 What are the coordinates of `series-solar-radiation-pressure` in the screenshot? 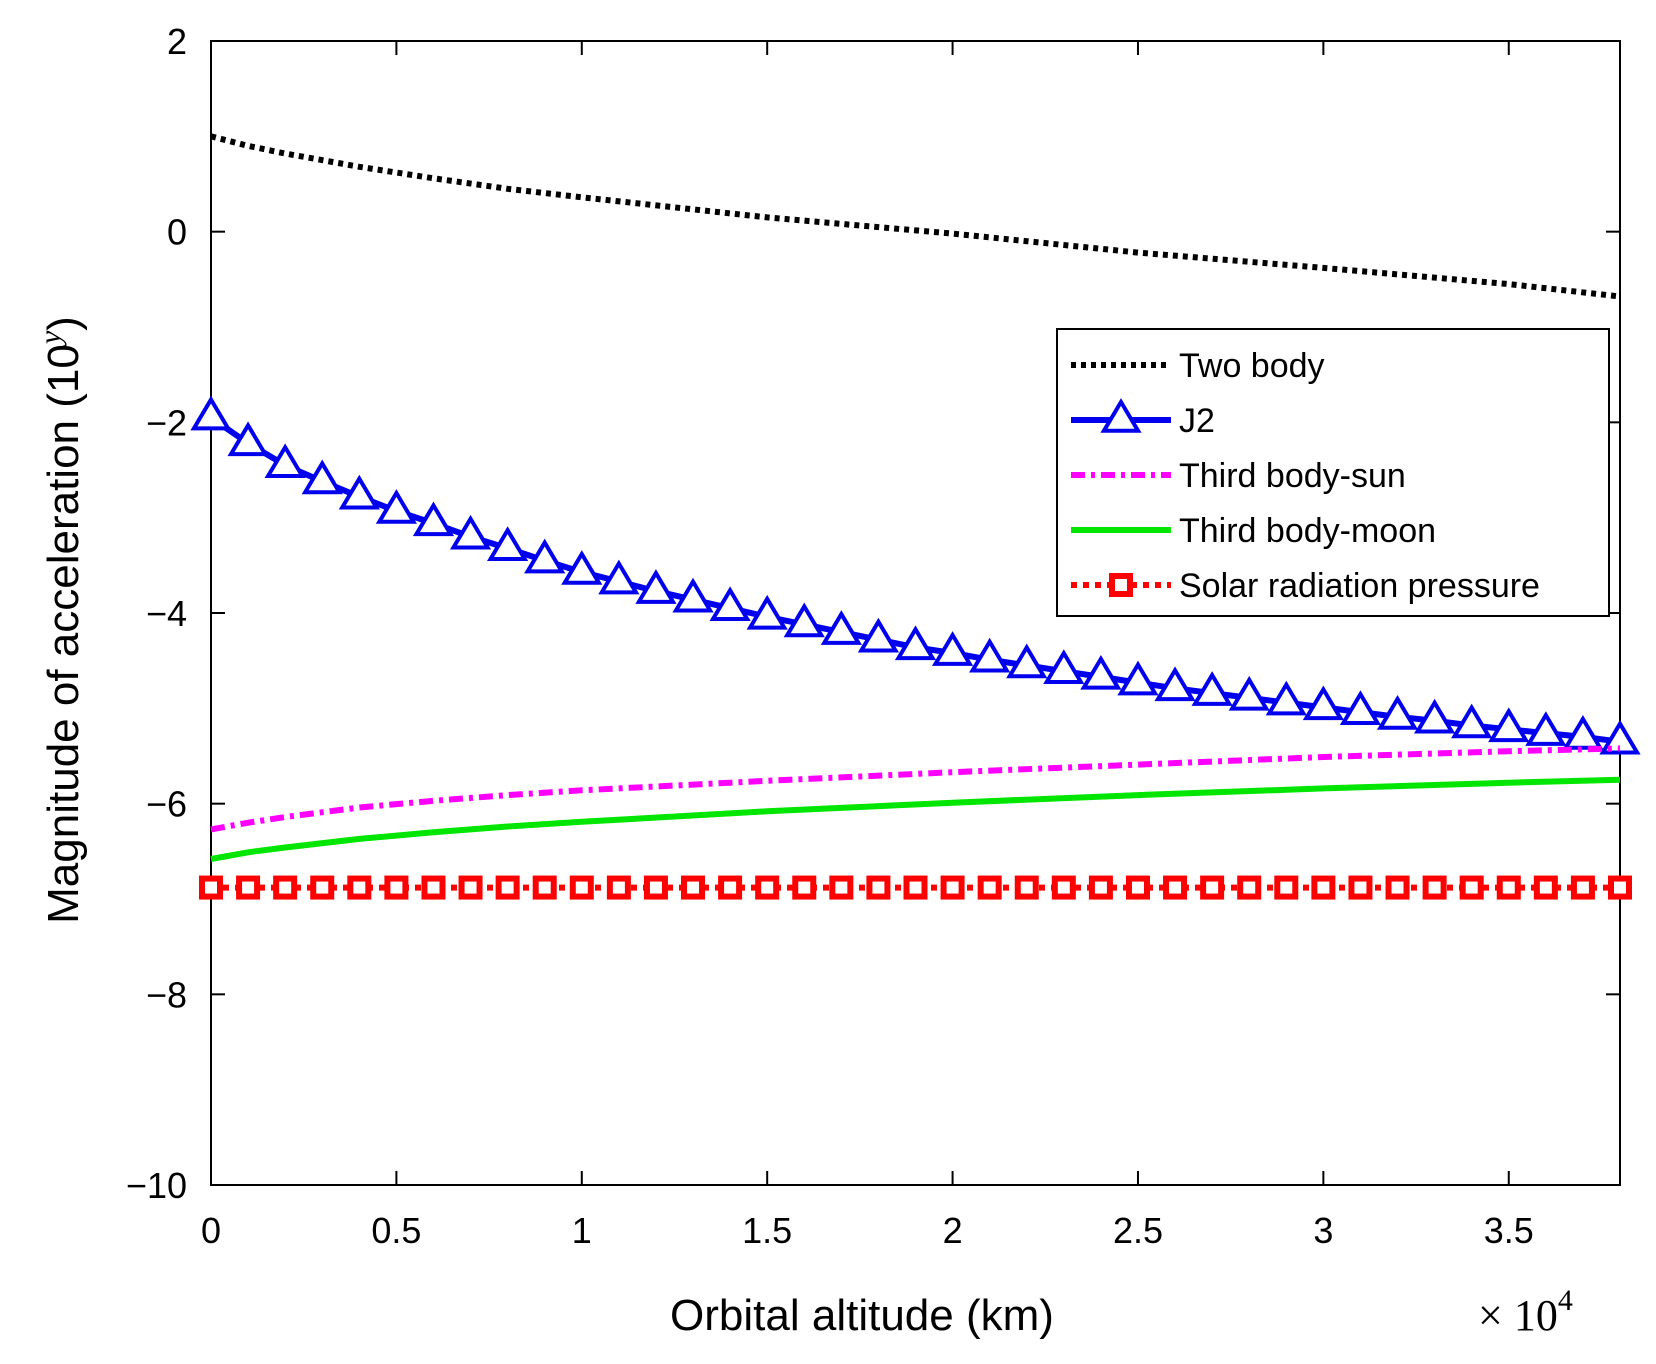 It's located at (915, 887).